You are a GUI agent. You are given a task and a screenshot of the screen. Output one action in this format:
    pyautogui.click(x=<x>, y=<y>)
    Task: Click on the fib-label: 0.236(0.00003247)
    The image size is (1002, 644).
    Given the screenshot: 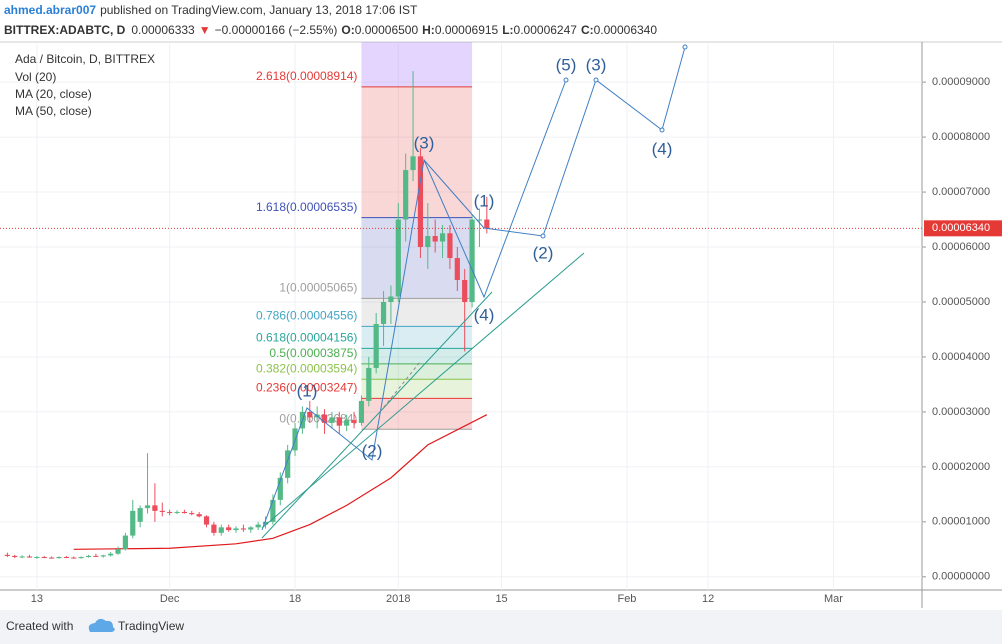 What is the action you would take?
    pyautogui.click(x=306, y=388)
    